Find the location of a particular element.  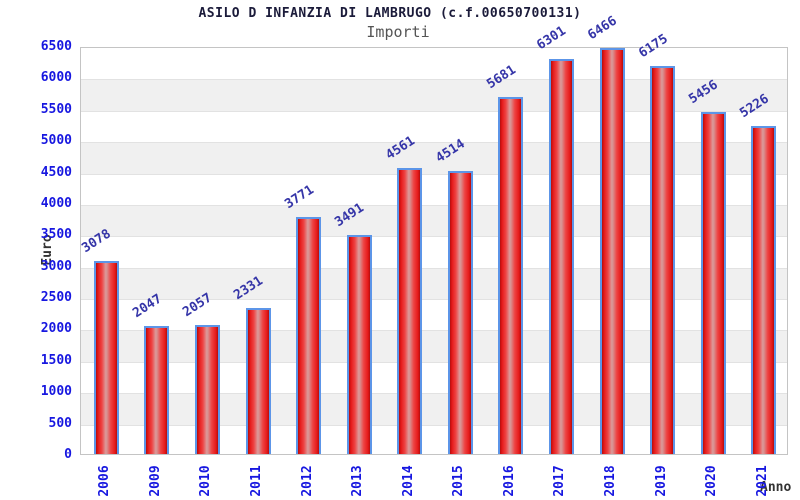

x-axis-label: Anno is located at coordinates (776, 487).